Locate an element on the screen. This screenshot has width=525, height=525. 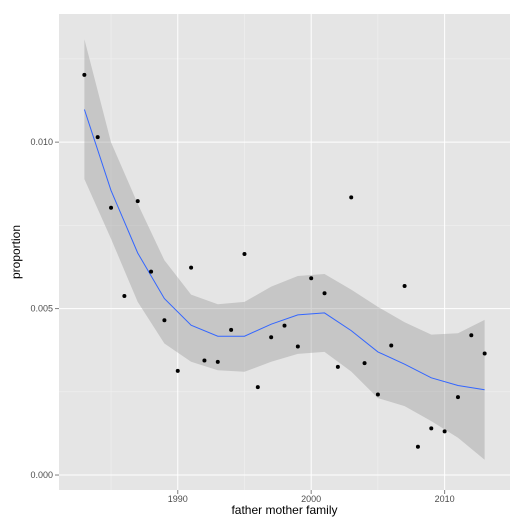
x-tick-label: 2010 is located at coordinates (445, 499).